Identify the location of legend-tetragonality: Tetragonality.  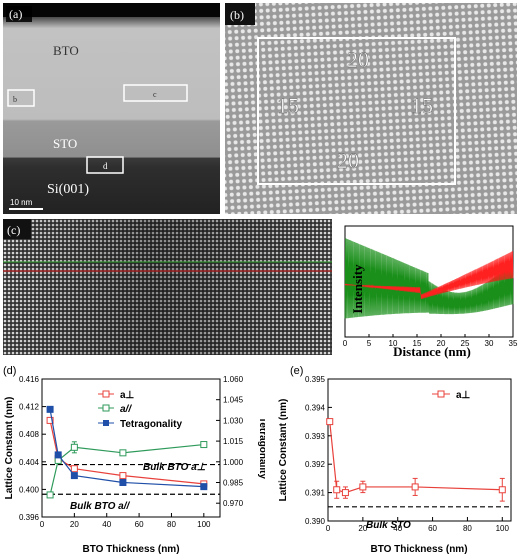
(151, 424).